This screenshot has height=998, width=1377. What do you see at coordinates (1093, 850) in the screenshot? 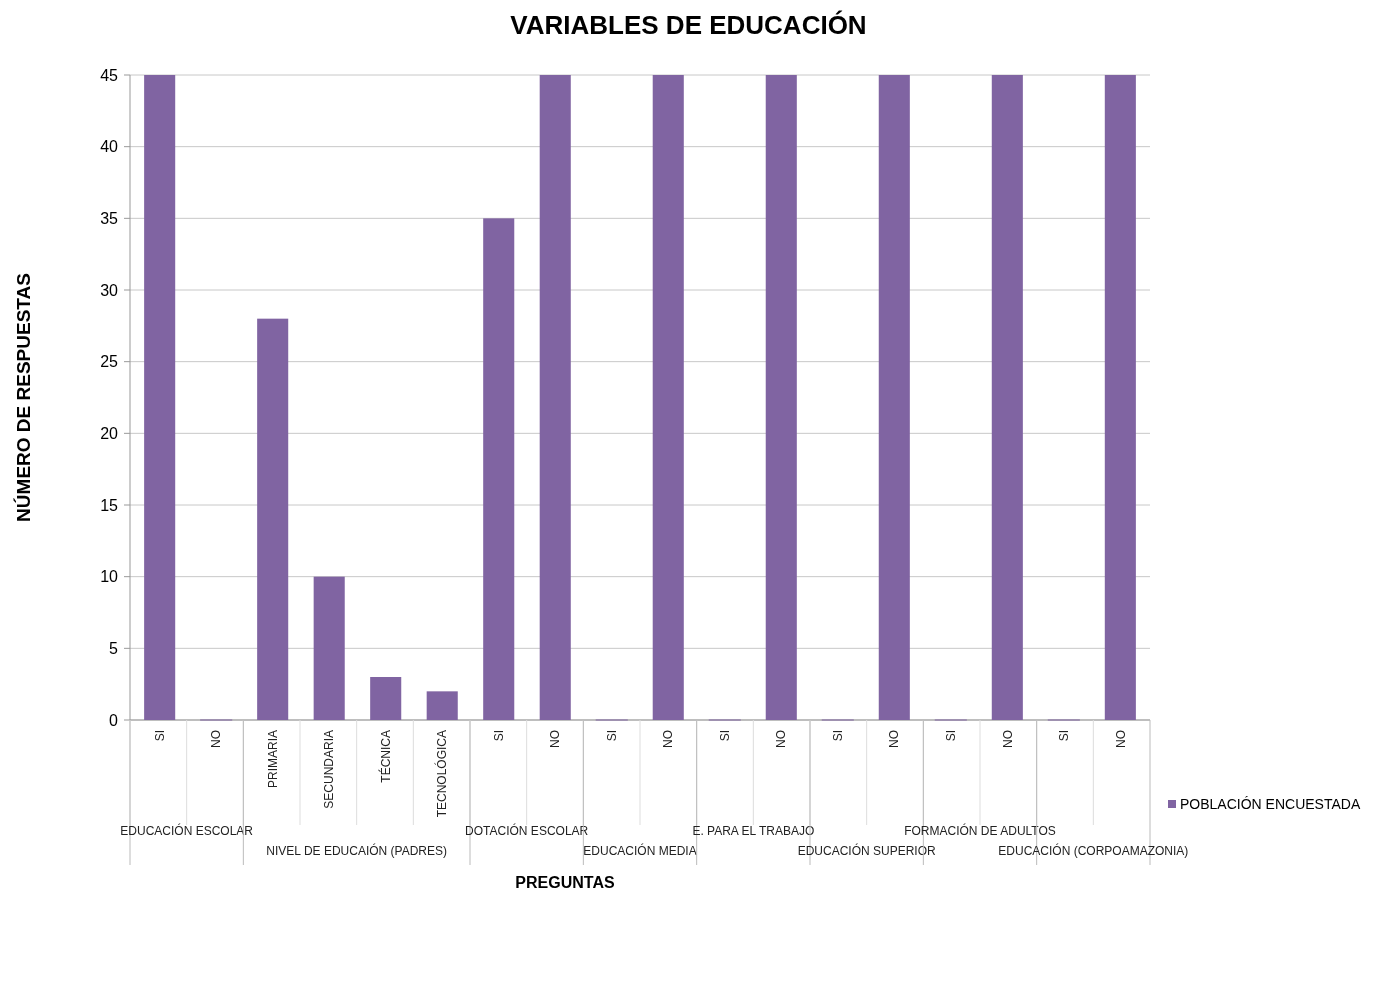
I see `text: EDUCACIÓN (CORPOAMAZONIA)` at bounding box center [1093, 850].